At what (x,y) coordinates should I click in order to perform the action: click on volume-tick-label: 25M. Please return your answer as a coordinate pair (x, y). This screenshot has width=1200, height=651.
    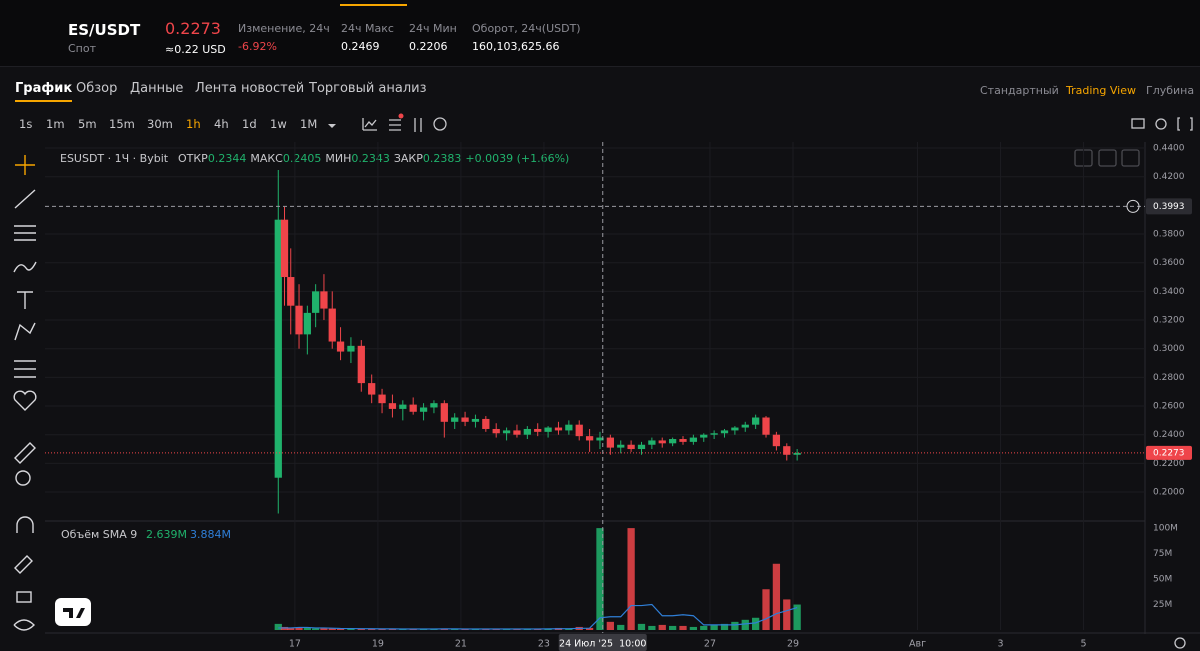
    Looking at the image, I should click on (1162, 605).